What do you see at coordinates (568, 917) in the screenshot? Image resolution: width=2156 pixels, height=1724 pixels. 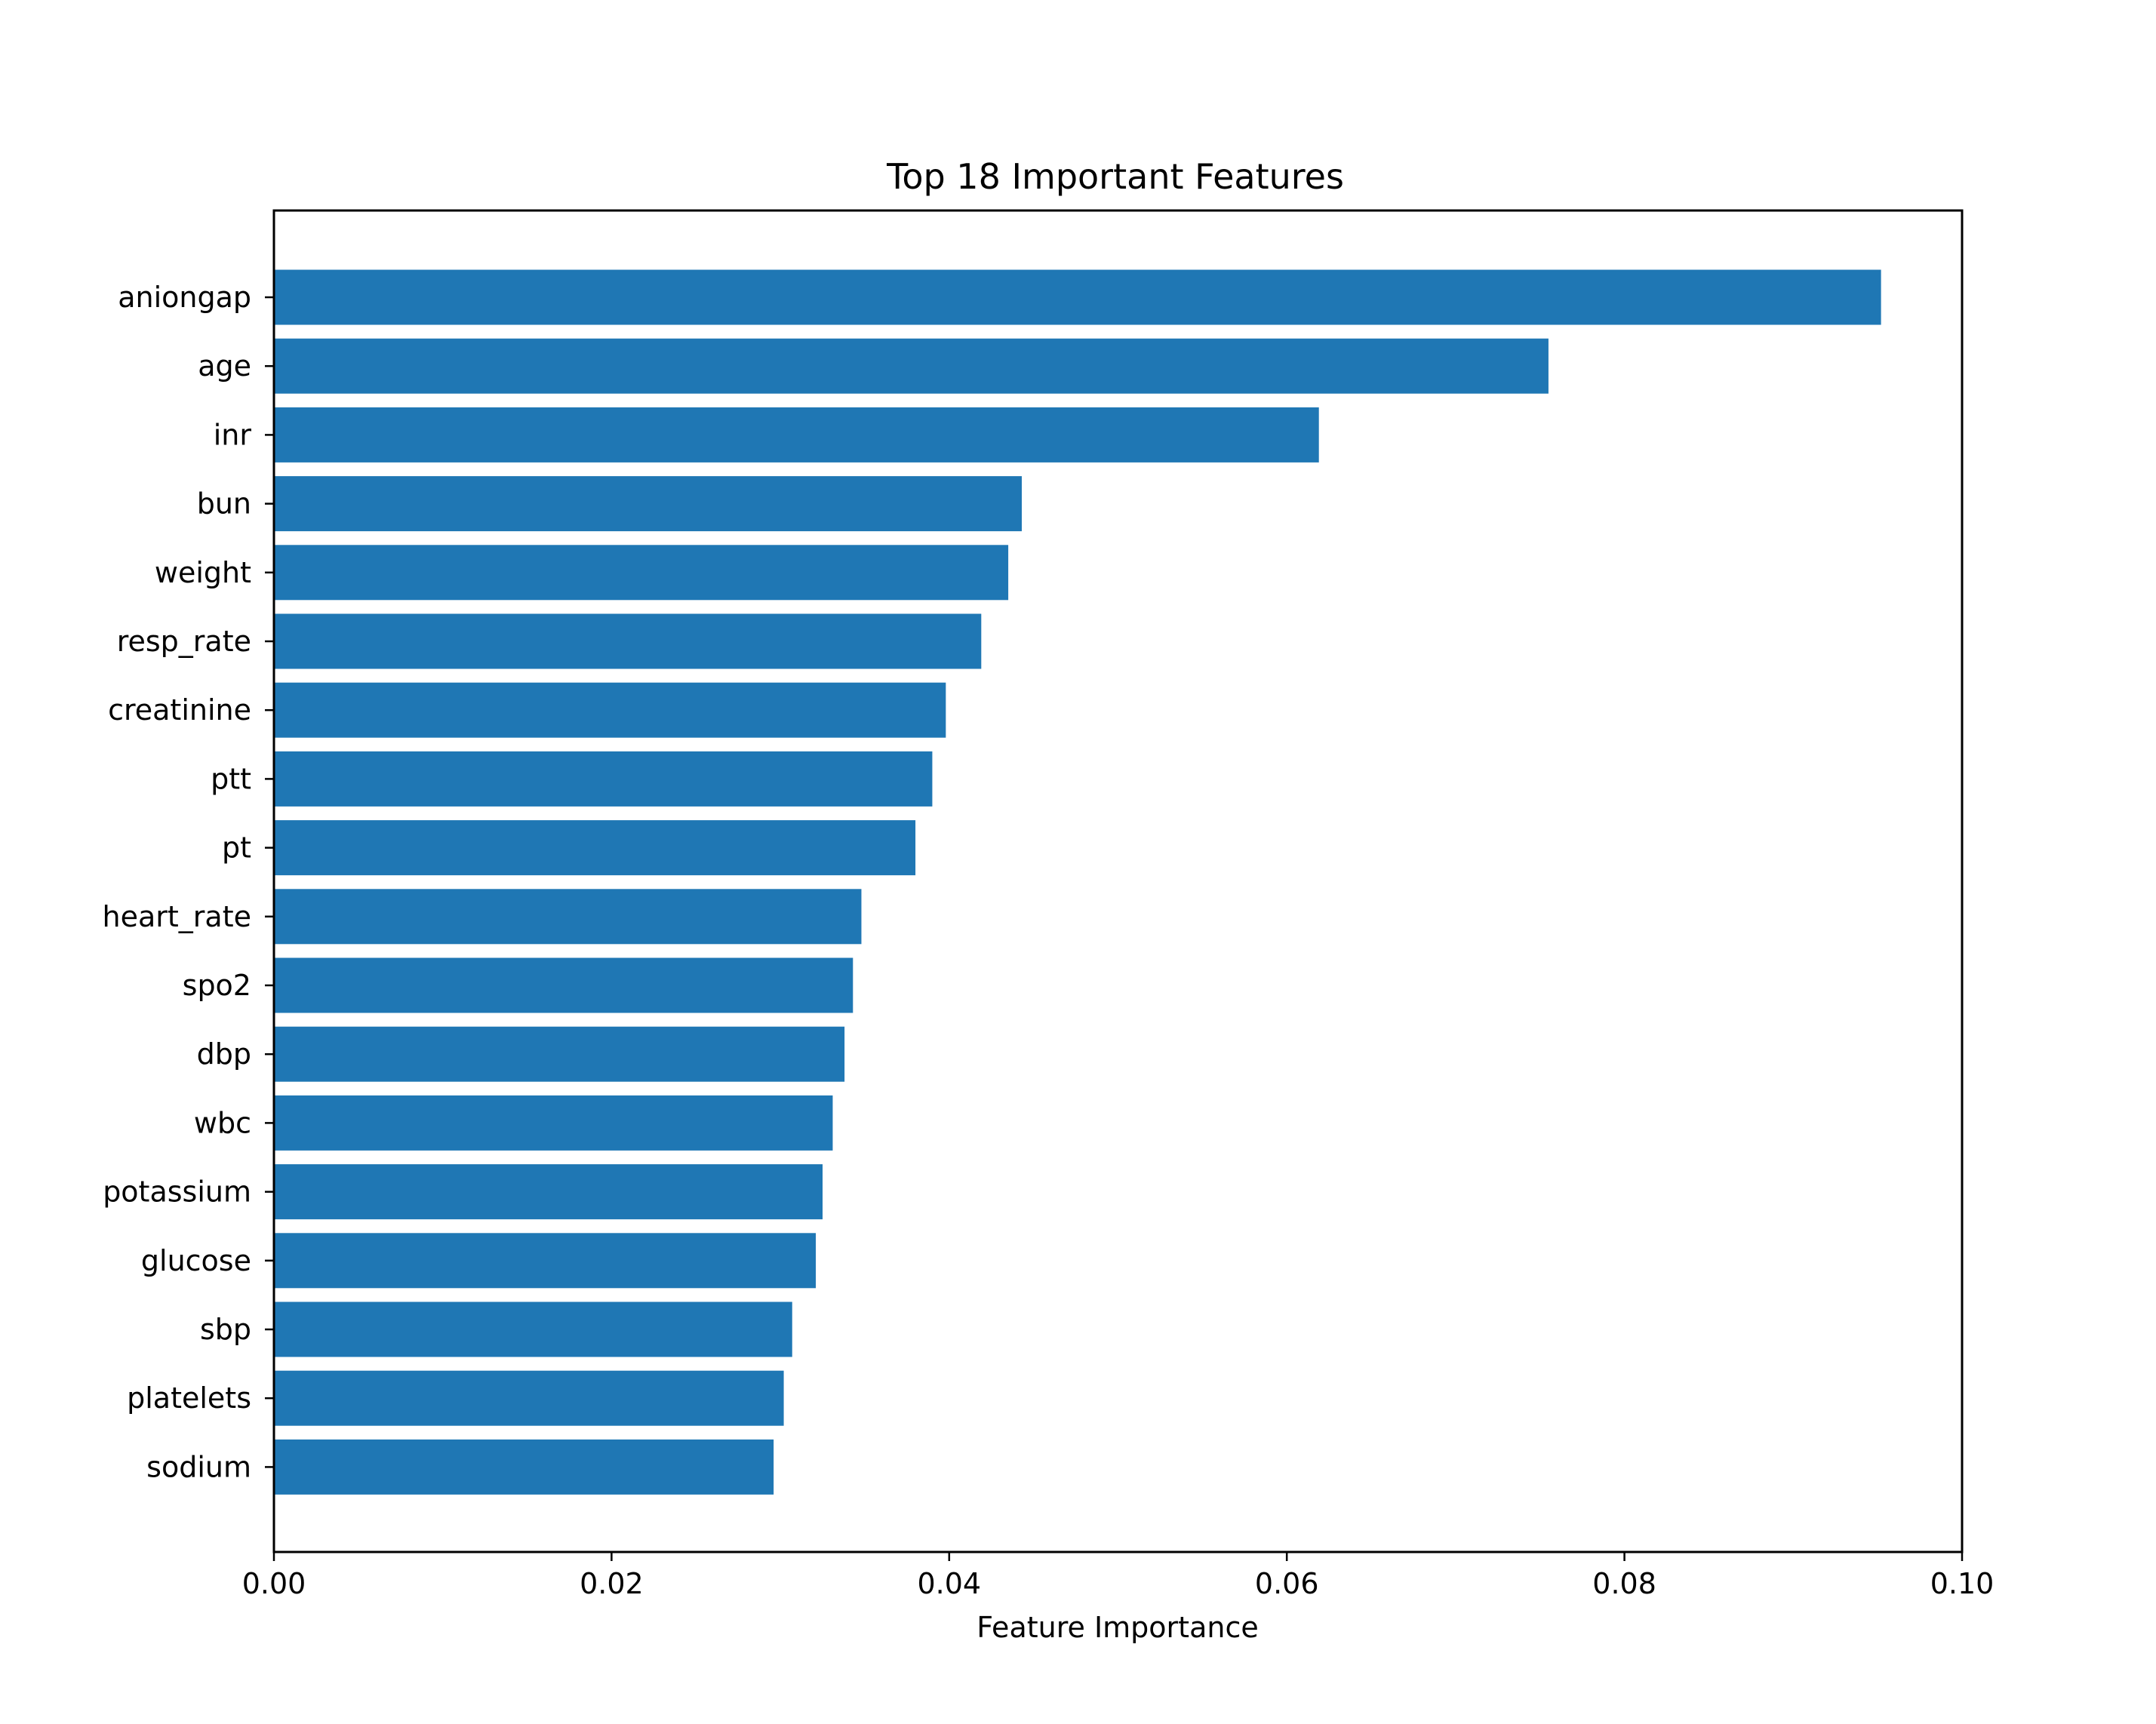 I see `bar-heart_rate` at bounding box center [568, 917].